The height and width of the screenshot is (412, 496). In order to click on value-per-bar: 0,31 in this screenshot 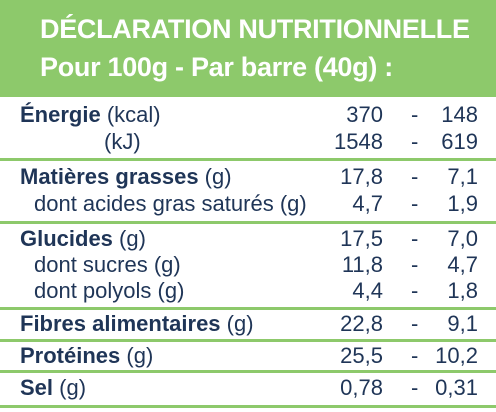, I will do `click(456, 387)`.